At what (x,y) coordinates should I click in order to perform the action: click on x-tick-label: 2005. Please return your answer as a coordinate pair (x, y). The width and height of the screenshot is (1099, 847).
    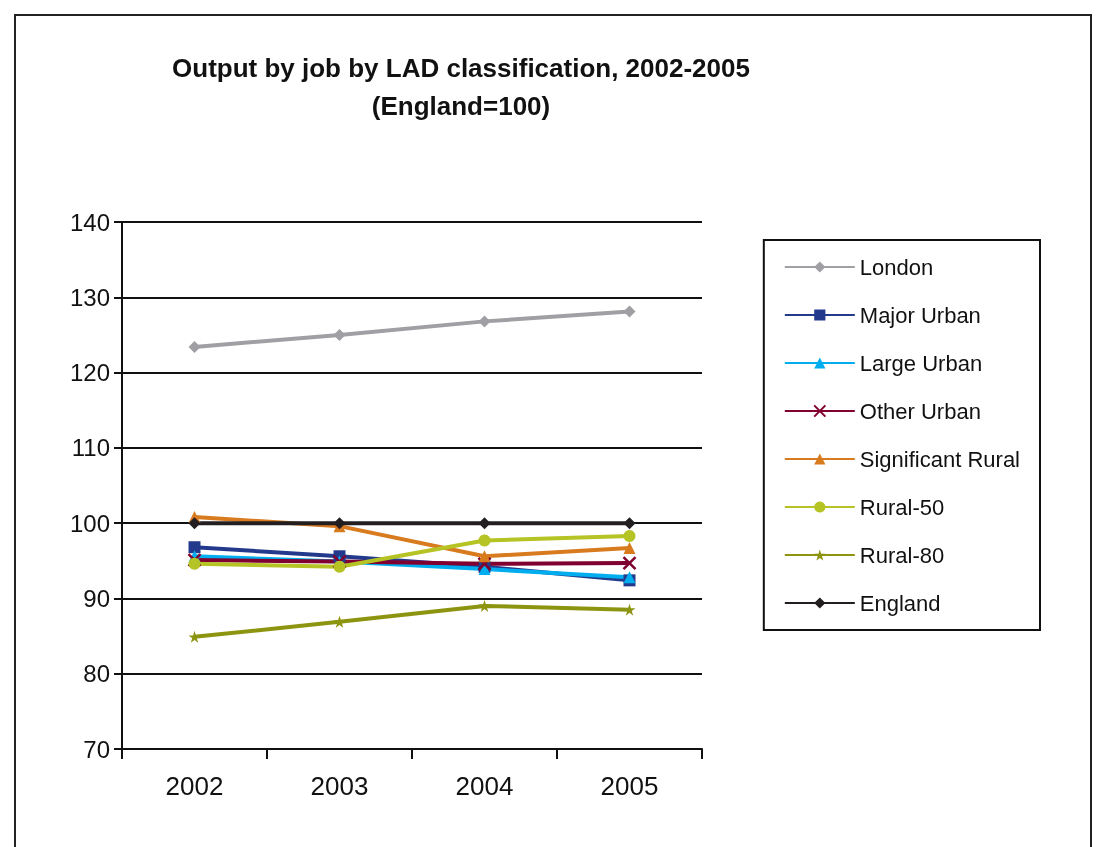
    Looking at the image, I should click on (629, 786).